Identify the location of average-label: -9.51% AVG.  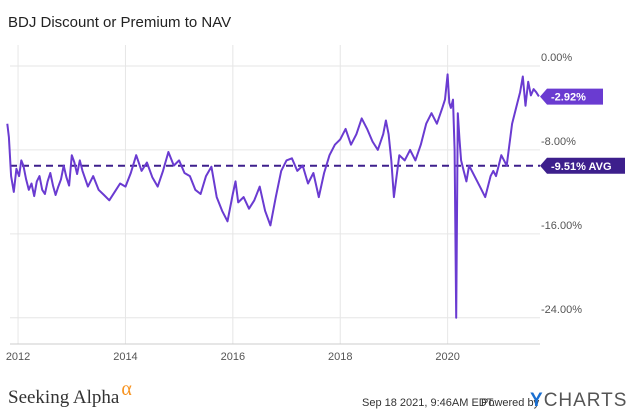
(581, 167).